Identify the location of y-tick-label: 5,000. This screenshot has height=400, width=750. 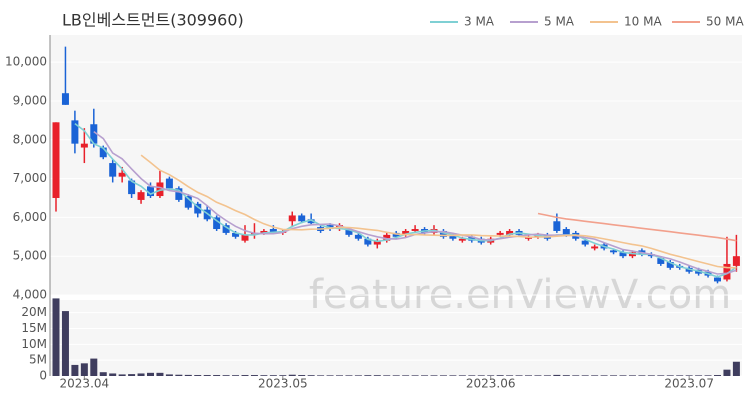
(30, 256).